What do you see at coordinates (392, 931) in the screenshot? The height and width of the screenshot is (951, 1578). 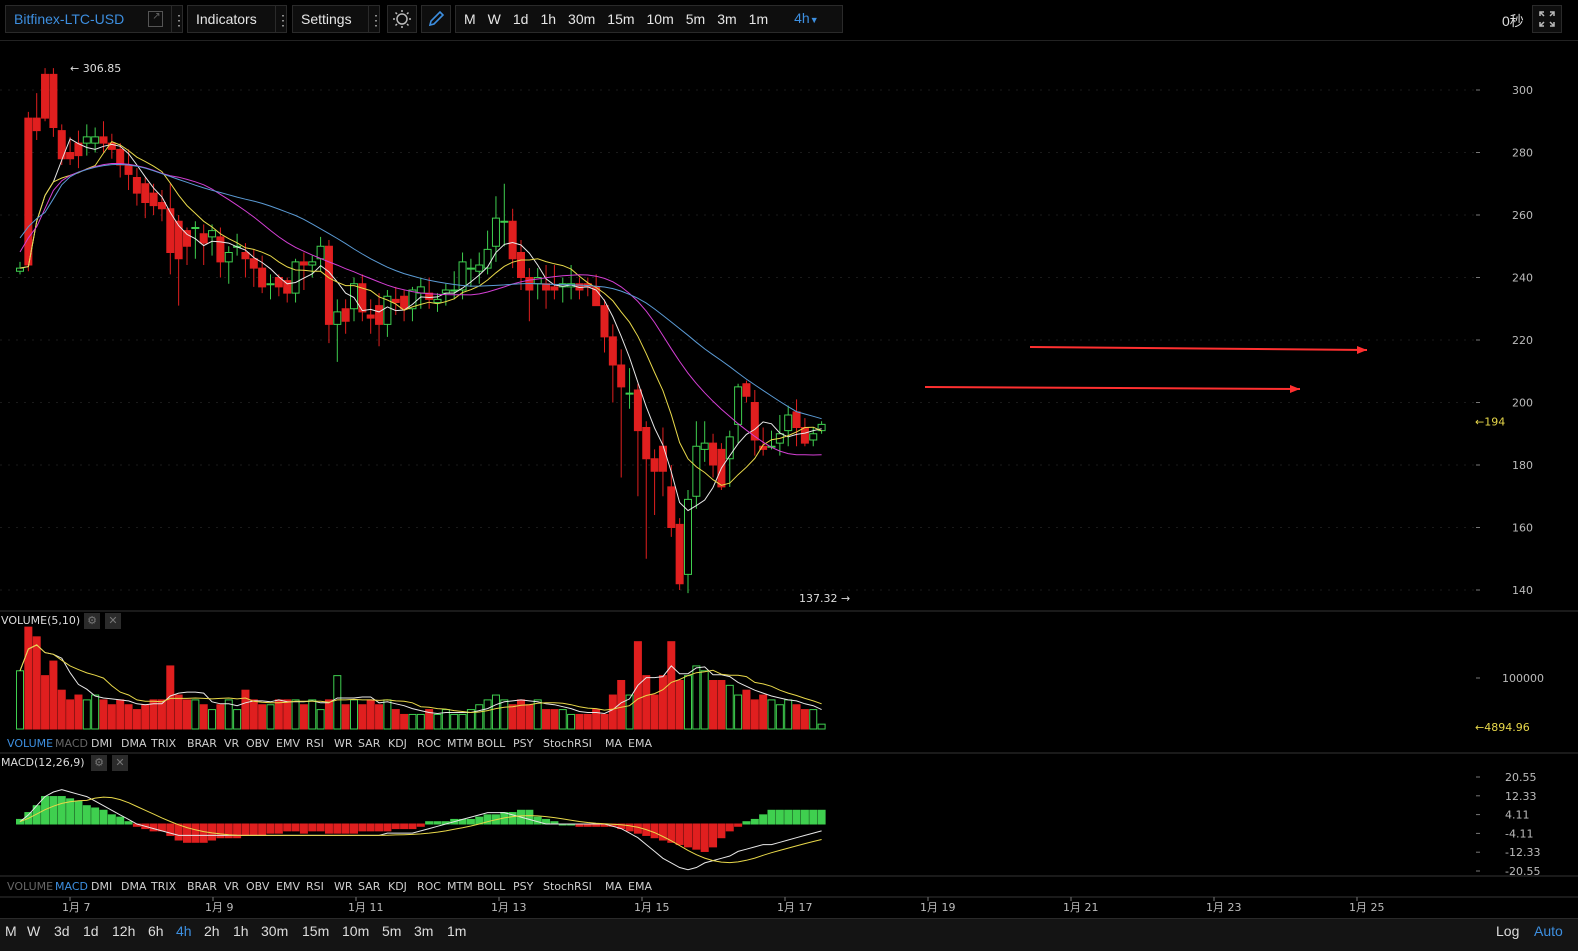 I see `bottom-period-5m: 5m` at bounding box center [392, 931].